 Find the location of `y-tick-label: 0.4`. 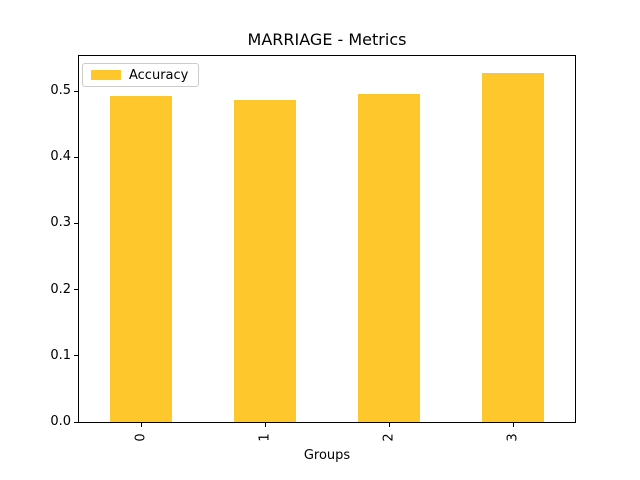

y-tick-label: 0.4 is located at coordinates (60, 157).